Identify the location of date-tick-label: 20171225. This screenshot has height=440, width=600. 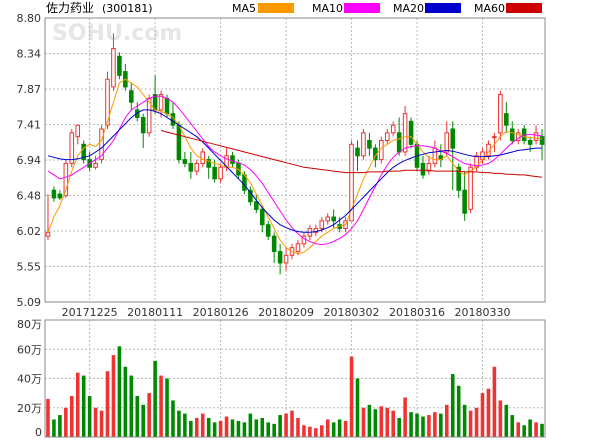
(90, 312).